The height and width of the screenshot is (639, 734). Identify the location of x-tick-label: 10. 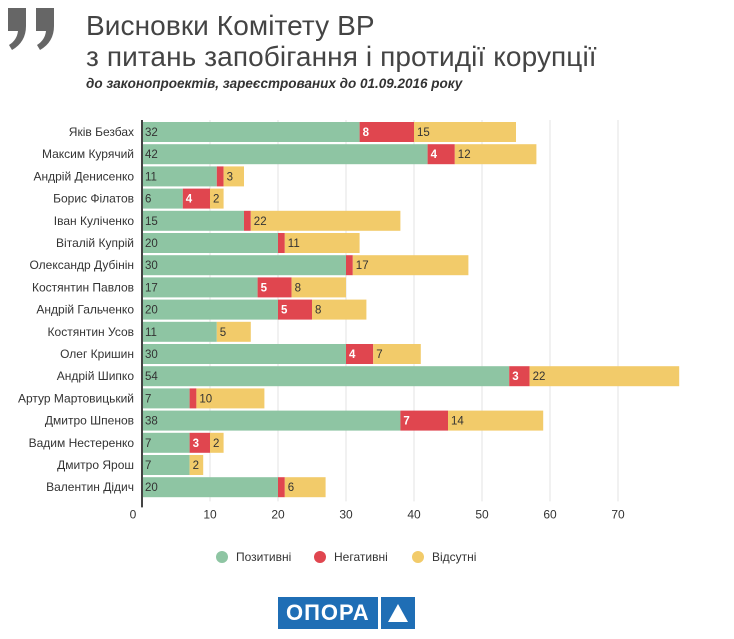
(210, 514).